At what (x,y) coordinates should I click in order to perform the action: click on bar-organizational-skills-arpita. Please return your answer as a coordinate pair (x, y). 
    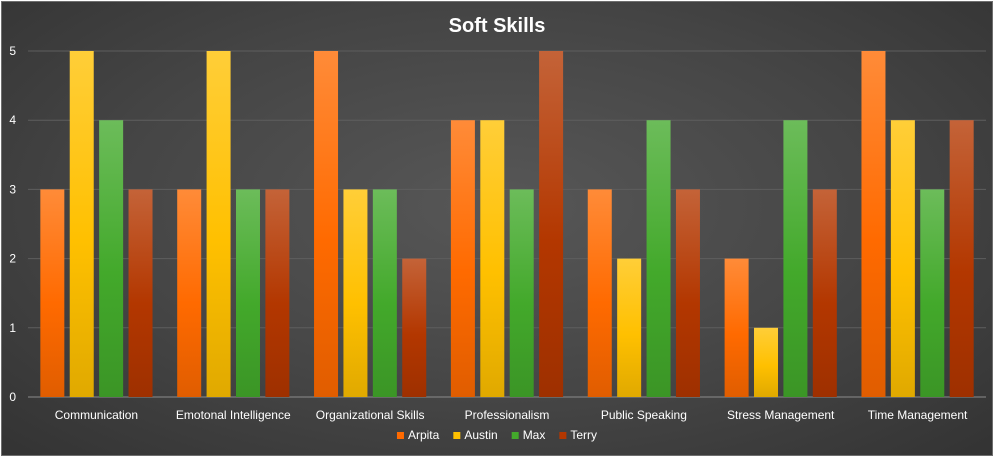
    Looking at the image, I should click on (326, 224).